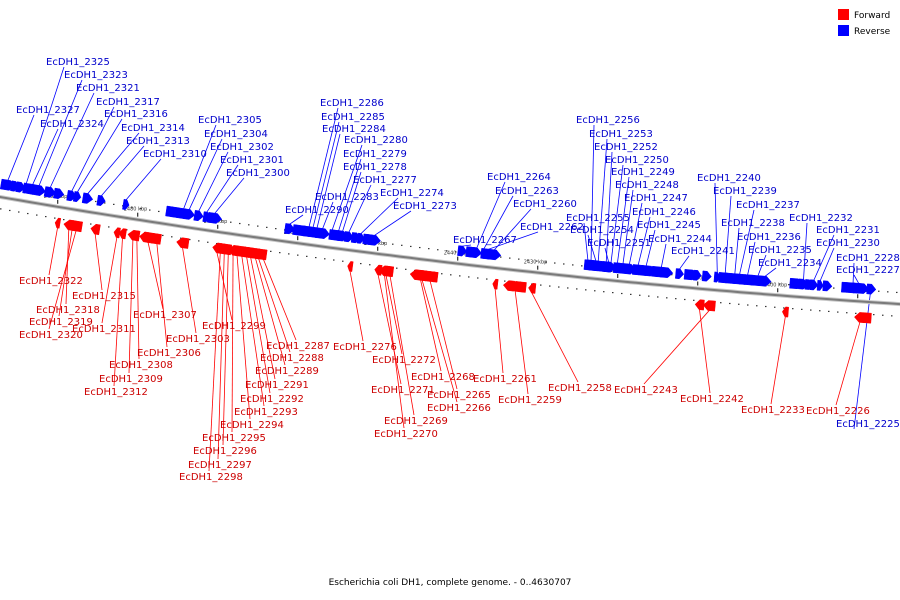 The width and height of the screenshot is (900, 600). Describe the element at coordinates (272, 399) in the screenshot. I see `gene-label-ecdh1-2292: EcDH1_2292` at that location.